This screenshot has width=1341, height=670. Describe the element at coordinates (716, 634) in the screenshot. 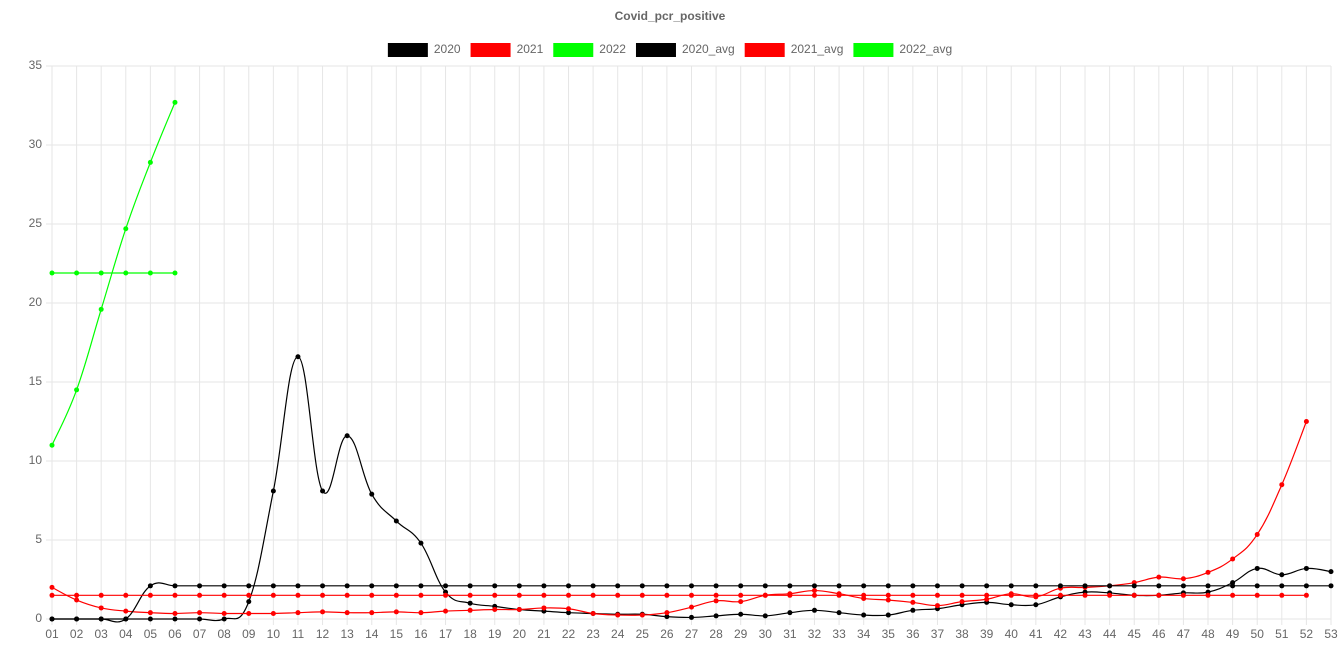

I see `x-tick-label: 28` at that location.